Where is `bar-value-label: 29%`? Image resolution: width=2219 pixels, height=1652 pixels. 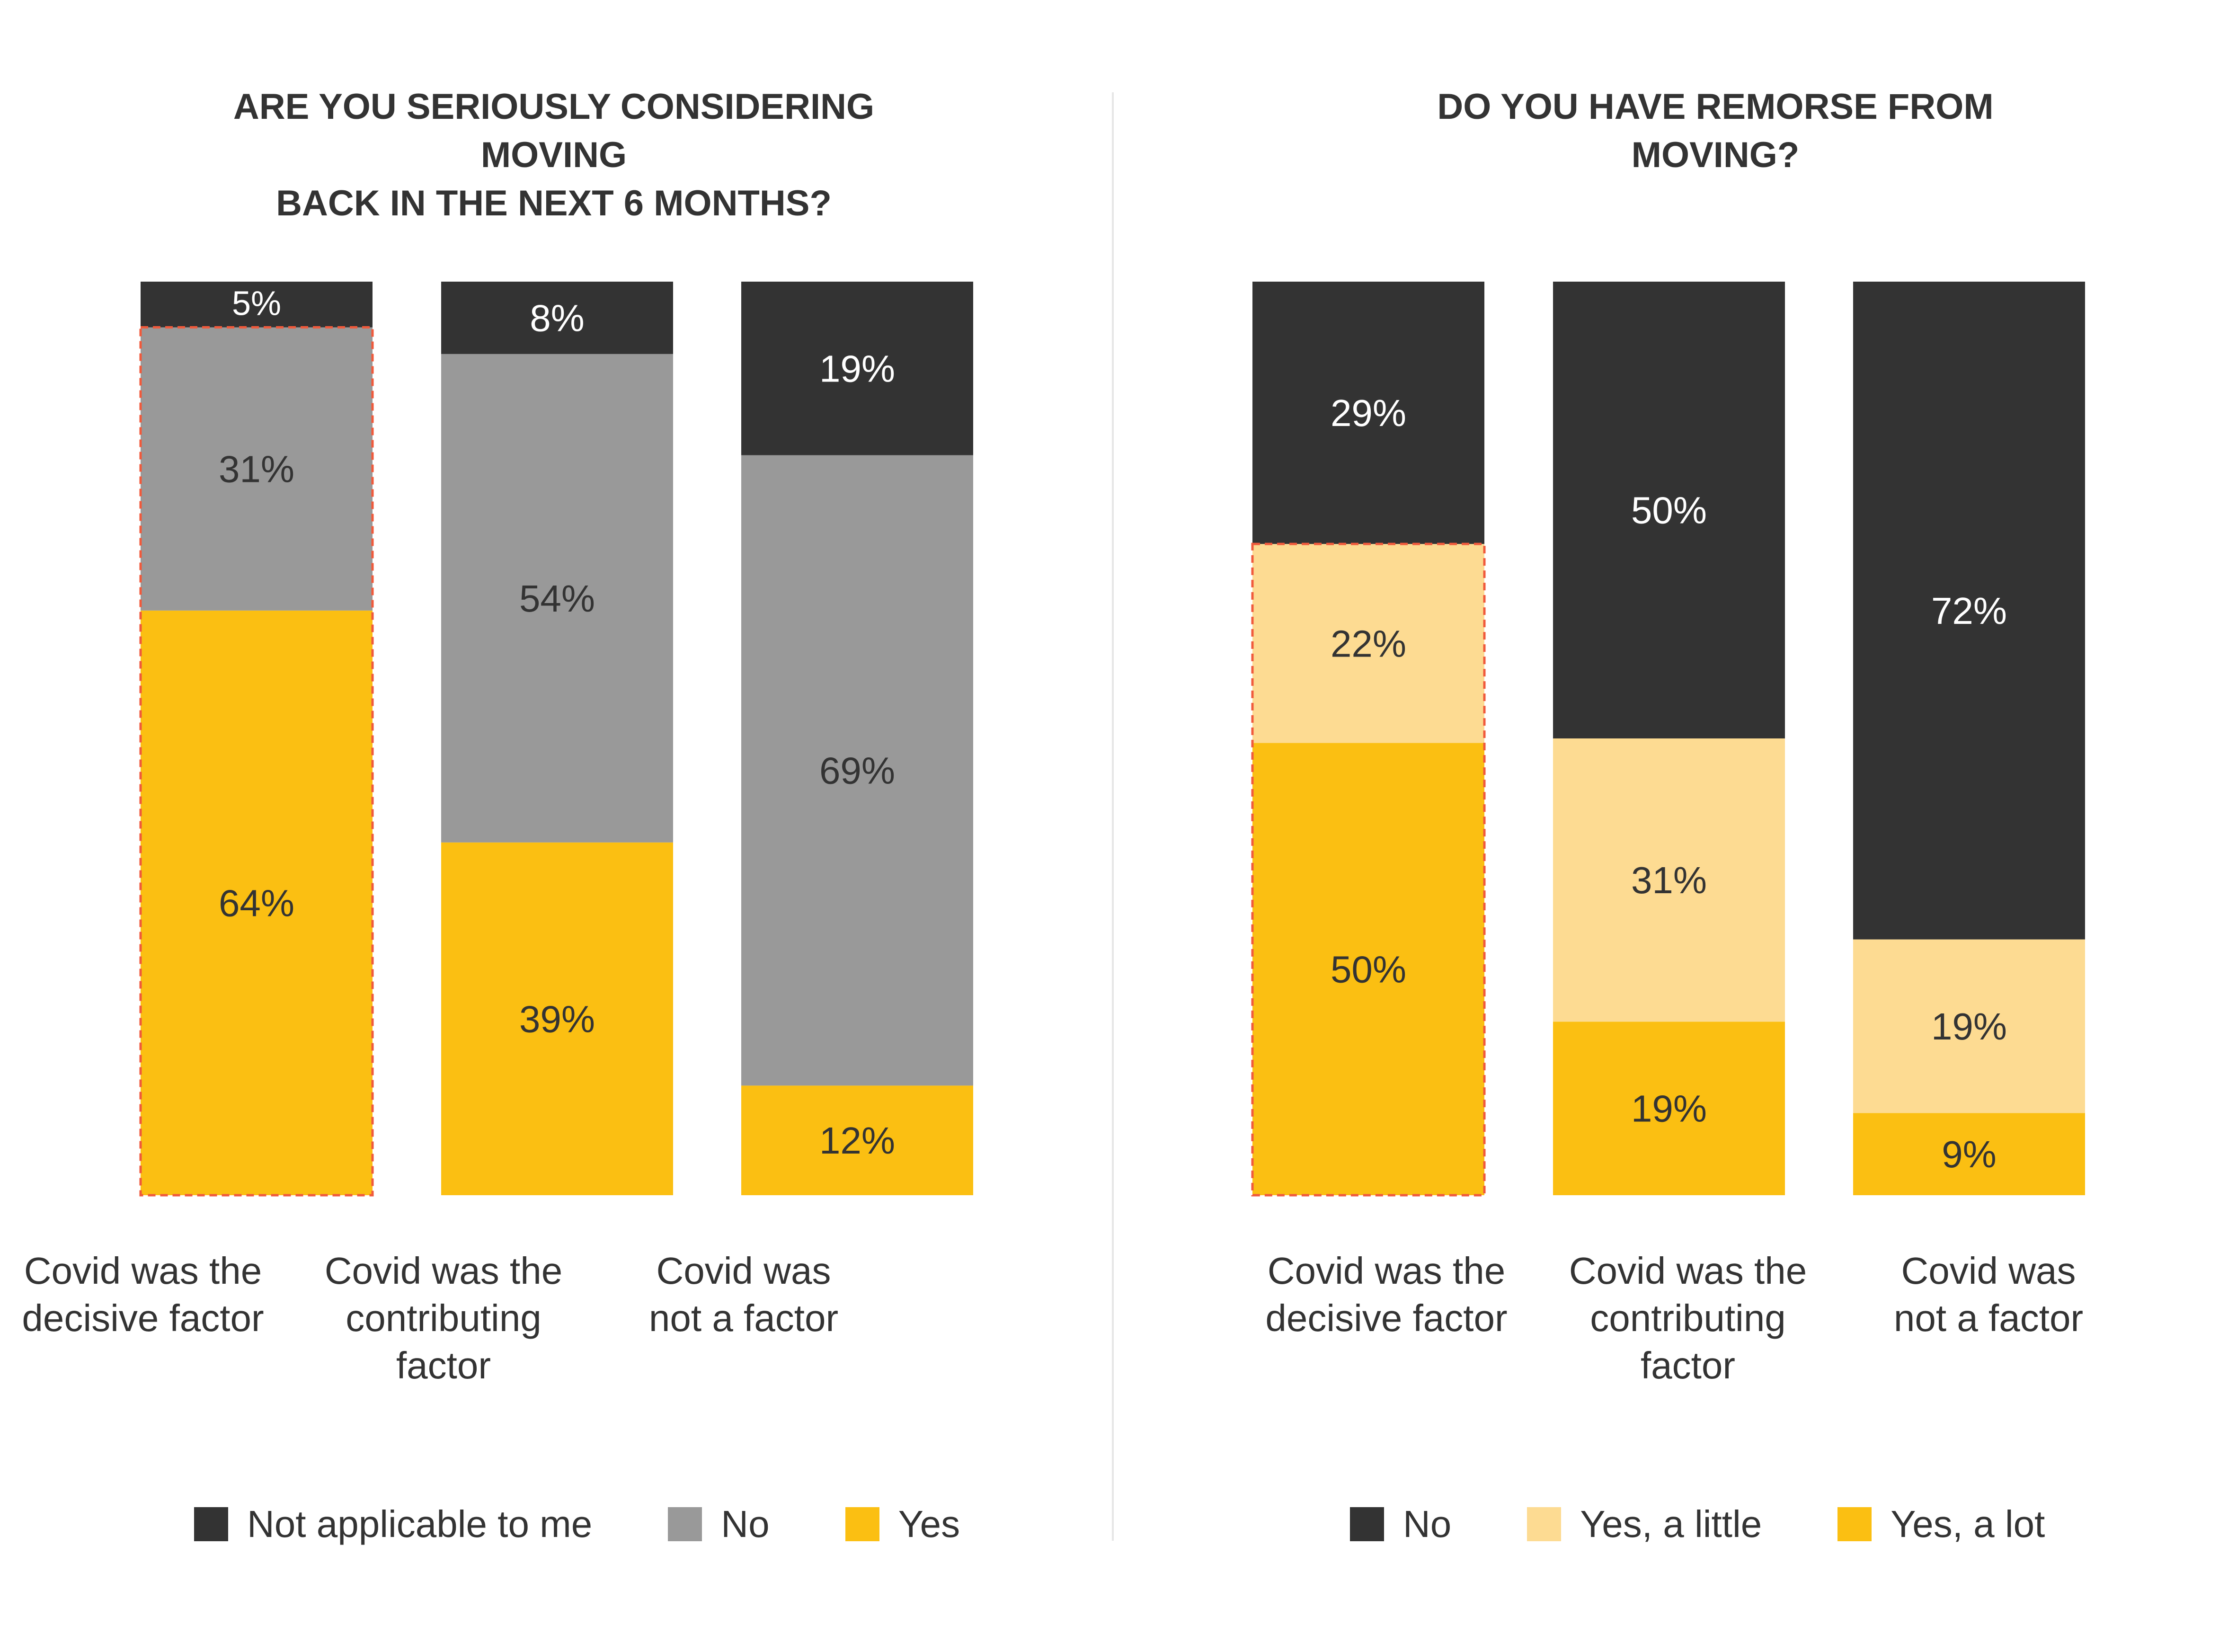 bar-value-label: 29% is located at coordinates (1368, 413).